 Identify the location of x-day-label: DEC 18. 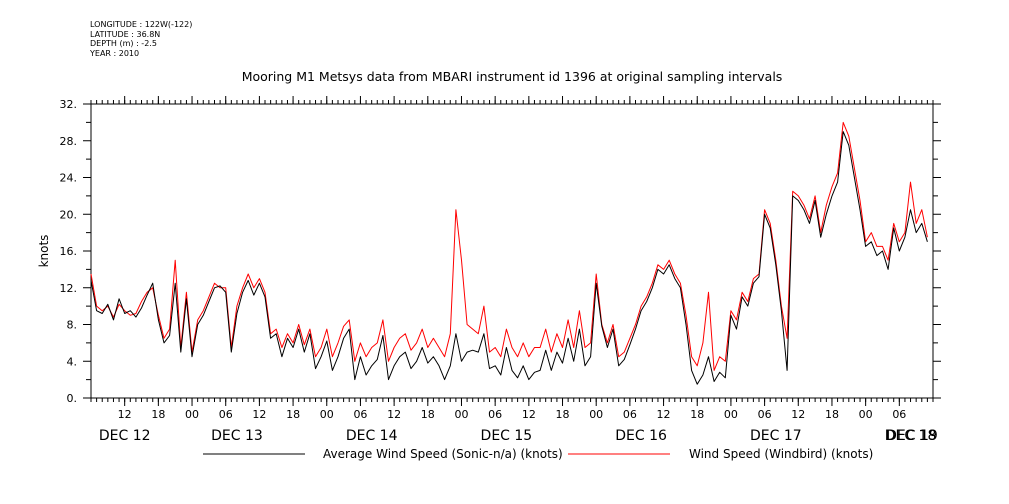
(911, 436).